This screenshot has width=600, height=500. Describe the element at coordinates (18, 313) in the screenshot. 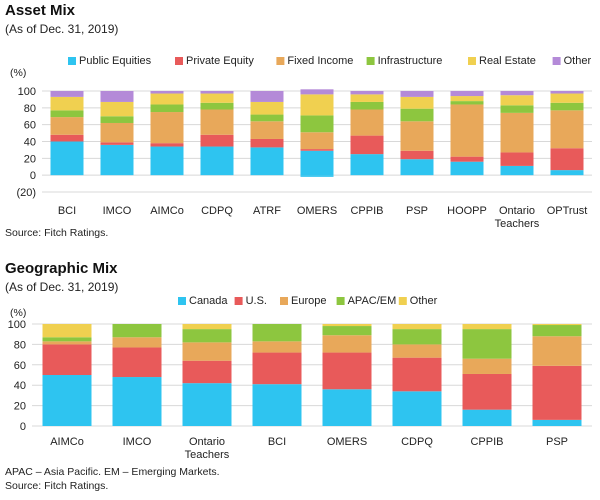

I see `y-axis-unit-label: (%)` at that location.